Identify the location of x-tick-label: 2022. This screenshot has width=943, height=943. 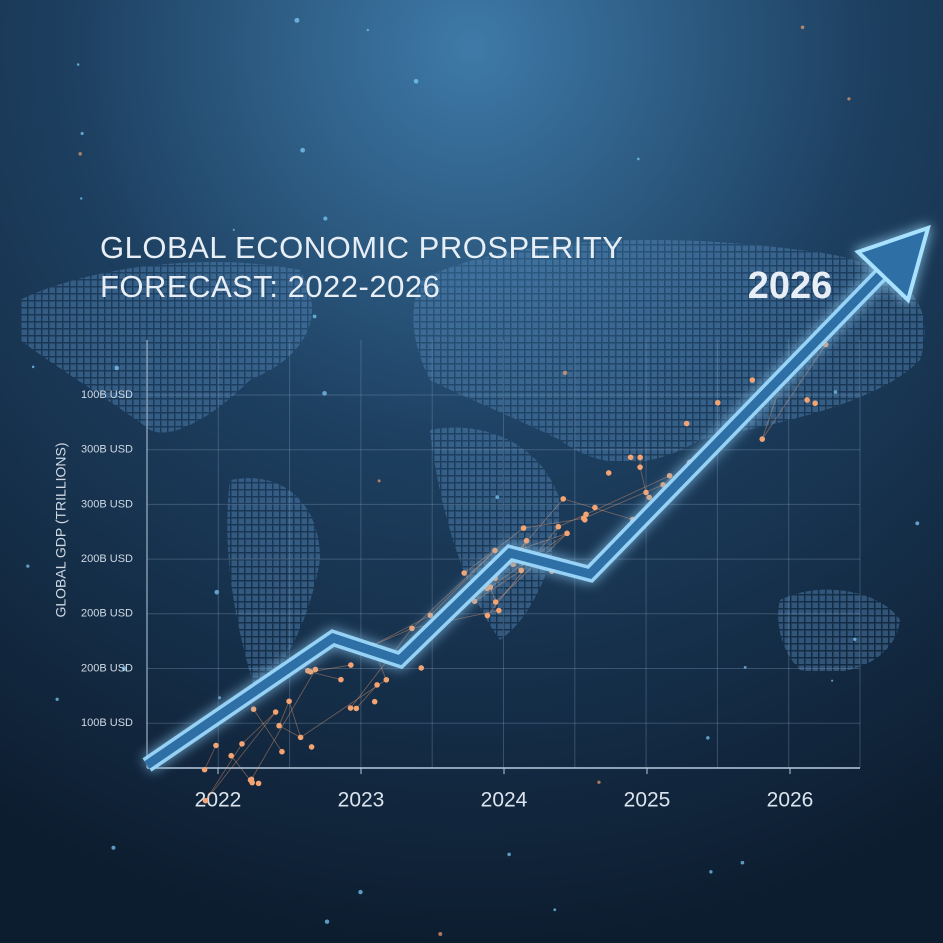
(218, 800).